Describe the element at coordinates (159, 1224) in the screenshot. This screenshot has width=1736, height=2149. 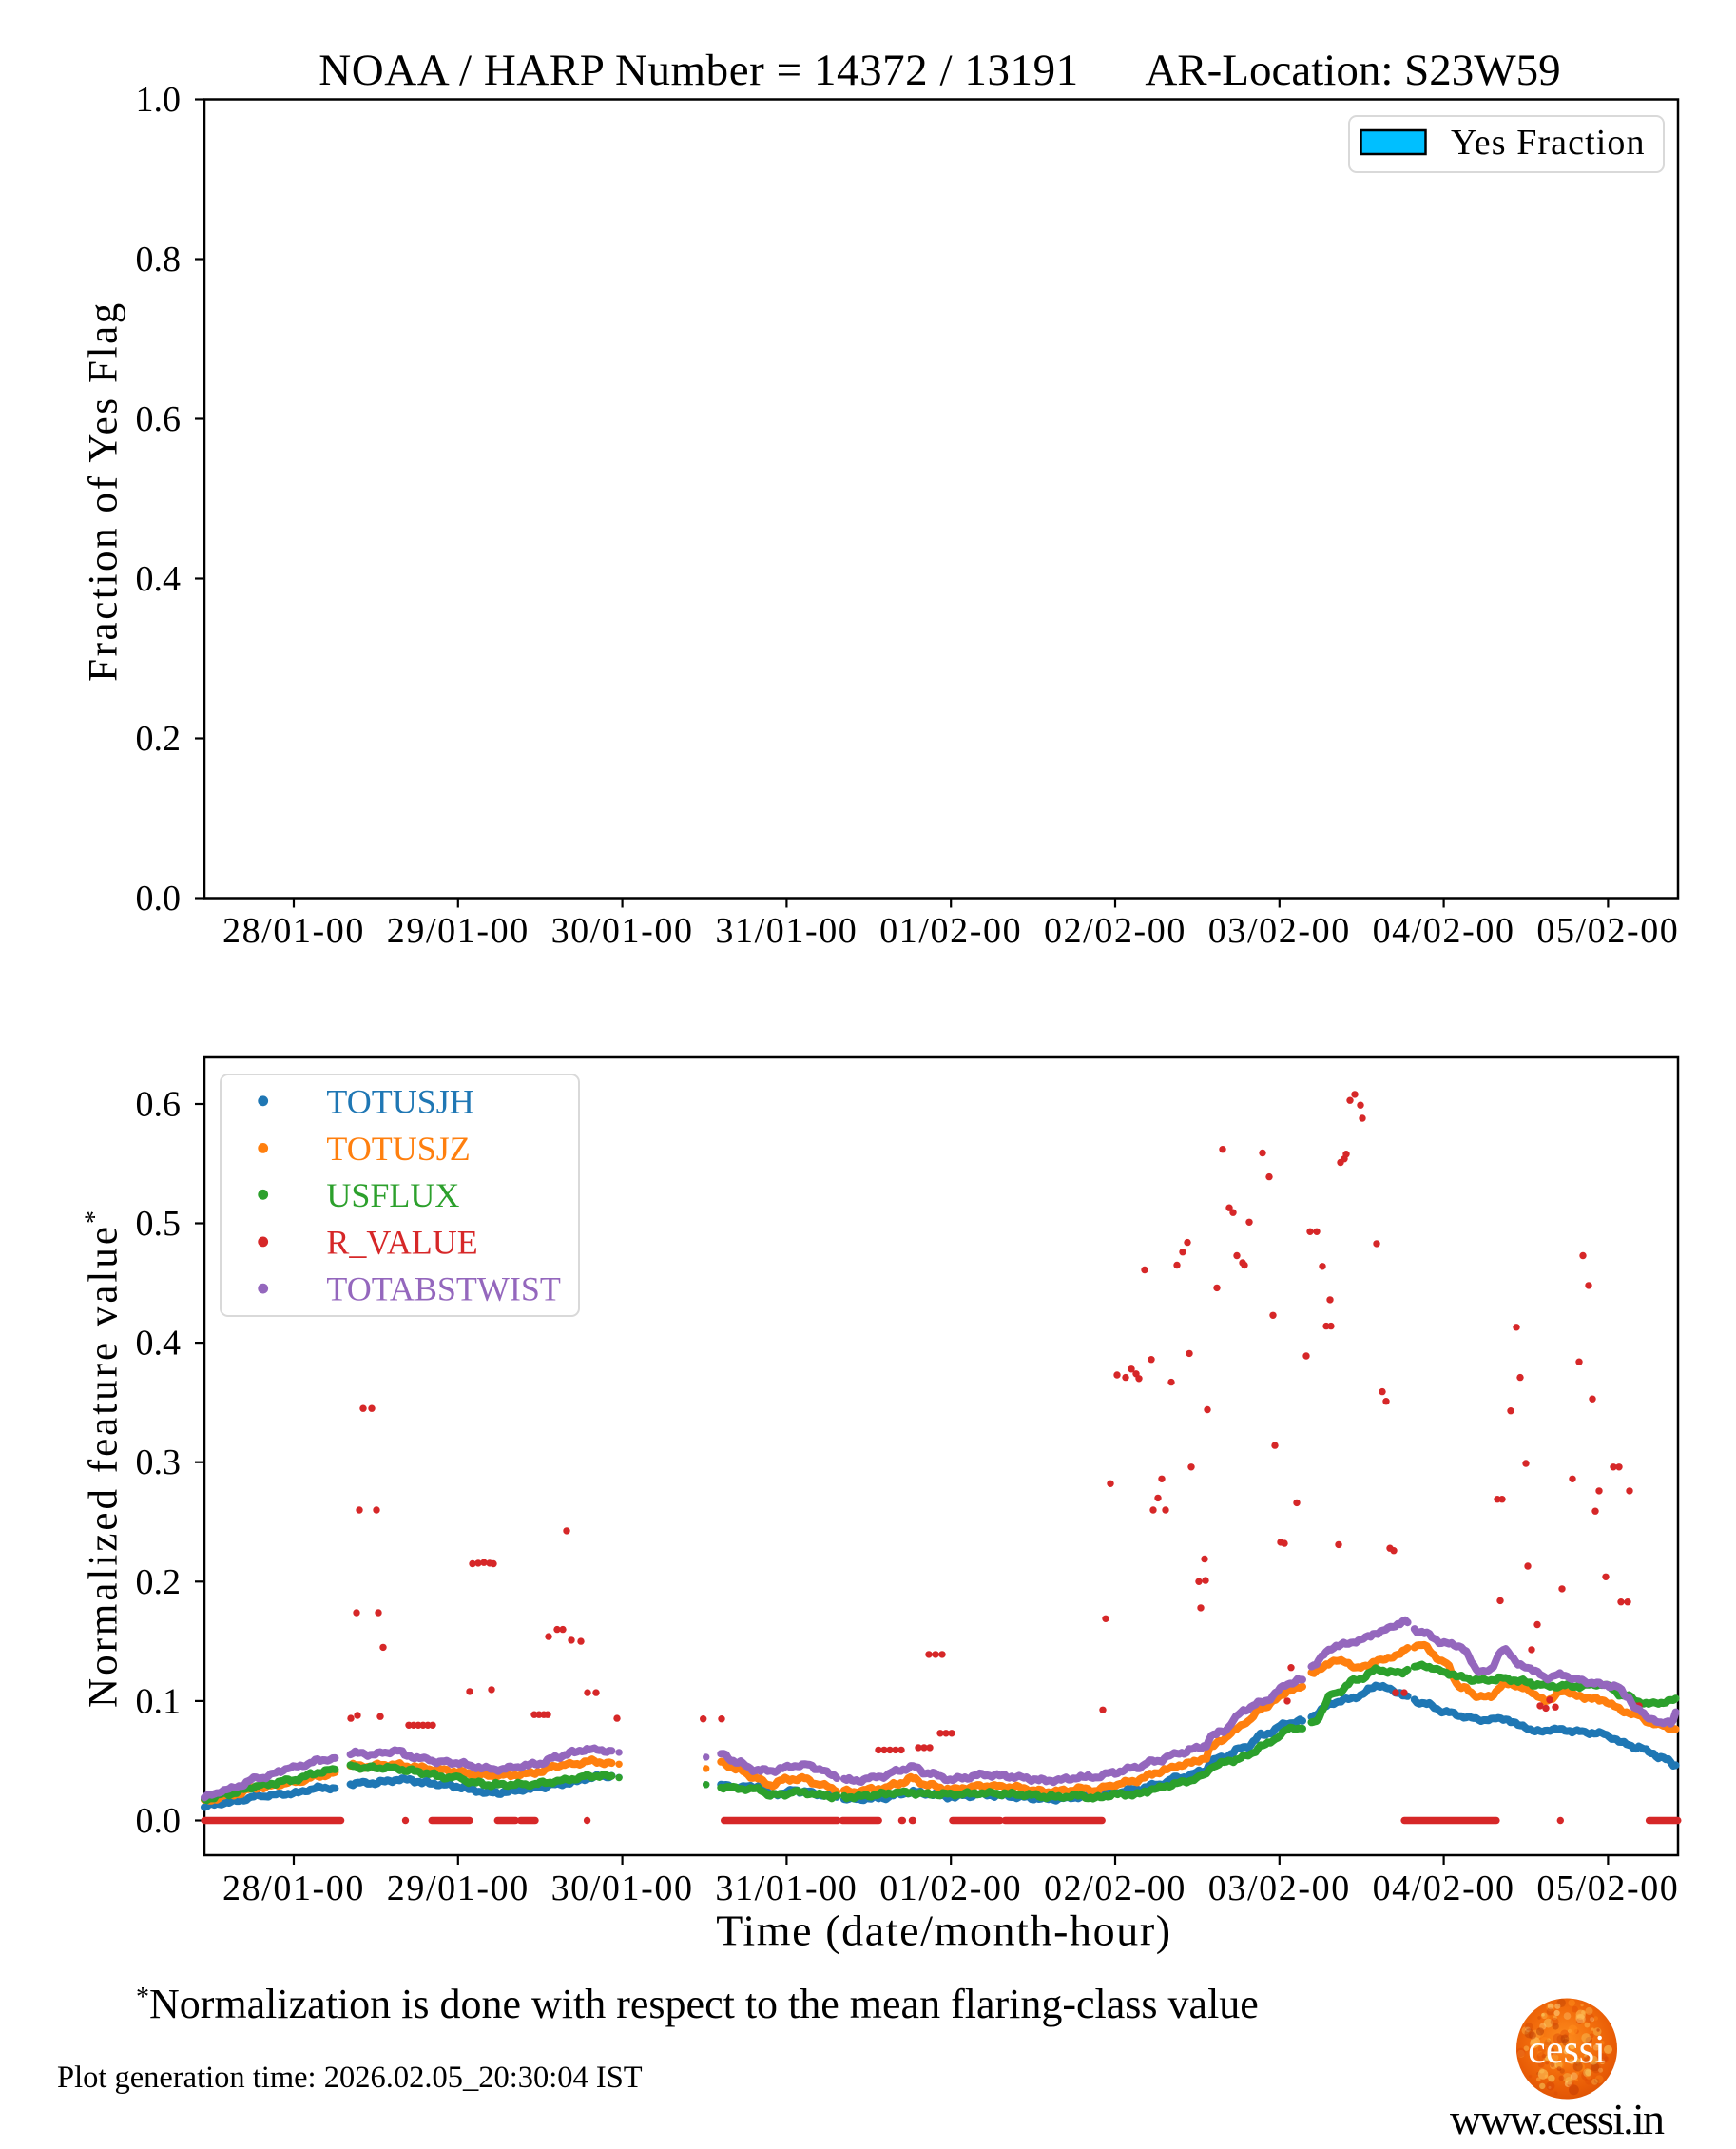
I see `svg-text: 0.5` at that location.